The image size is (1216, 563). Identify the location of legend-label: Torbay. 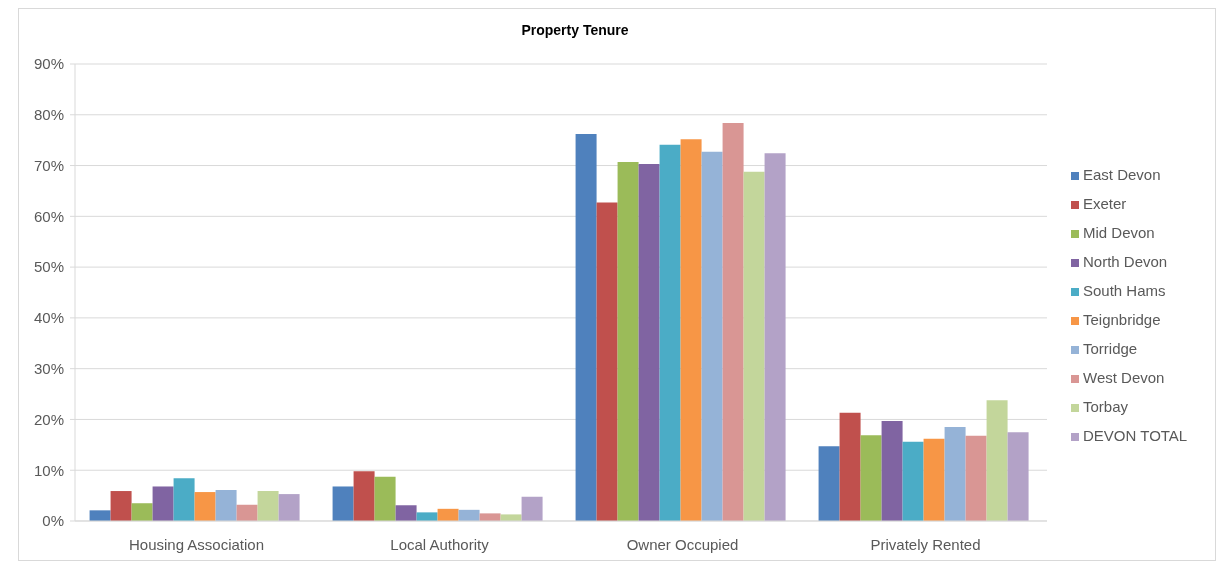
(1106, 406).